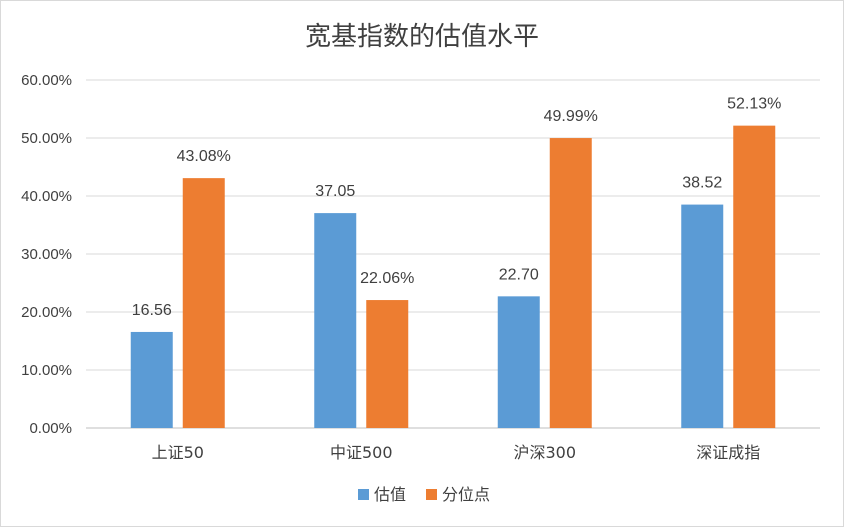 Image resolution: width=844 pixels, height=527 pixels. I want to click on y-tick-label: 0.00%, so click(50, 428).